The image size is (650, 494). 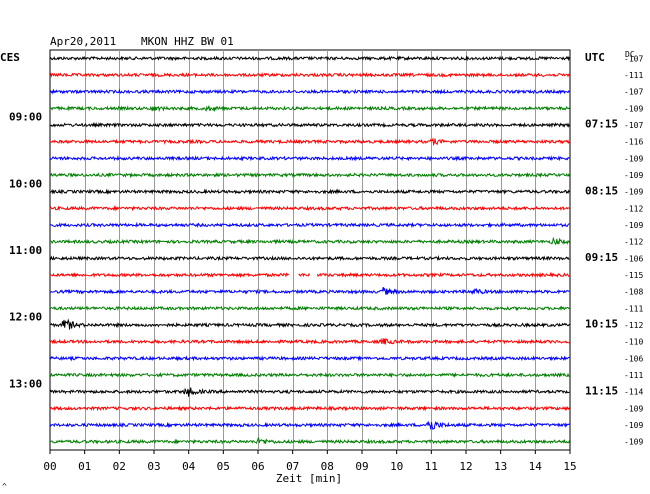 I want to click on x-tick-label: 09, so click(x=361, y=466).